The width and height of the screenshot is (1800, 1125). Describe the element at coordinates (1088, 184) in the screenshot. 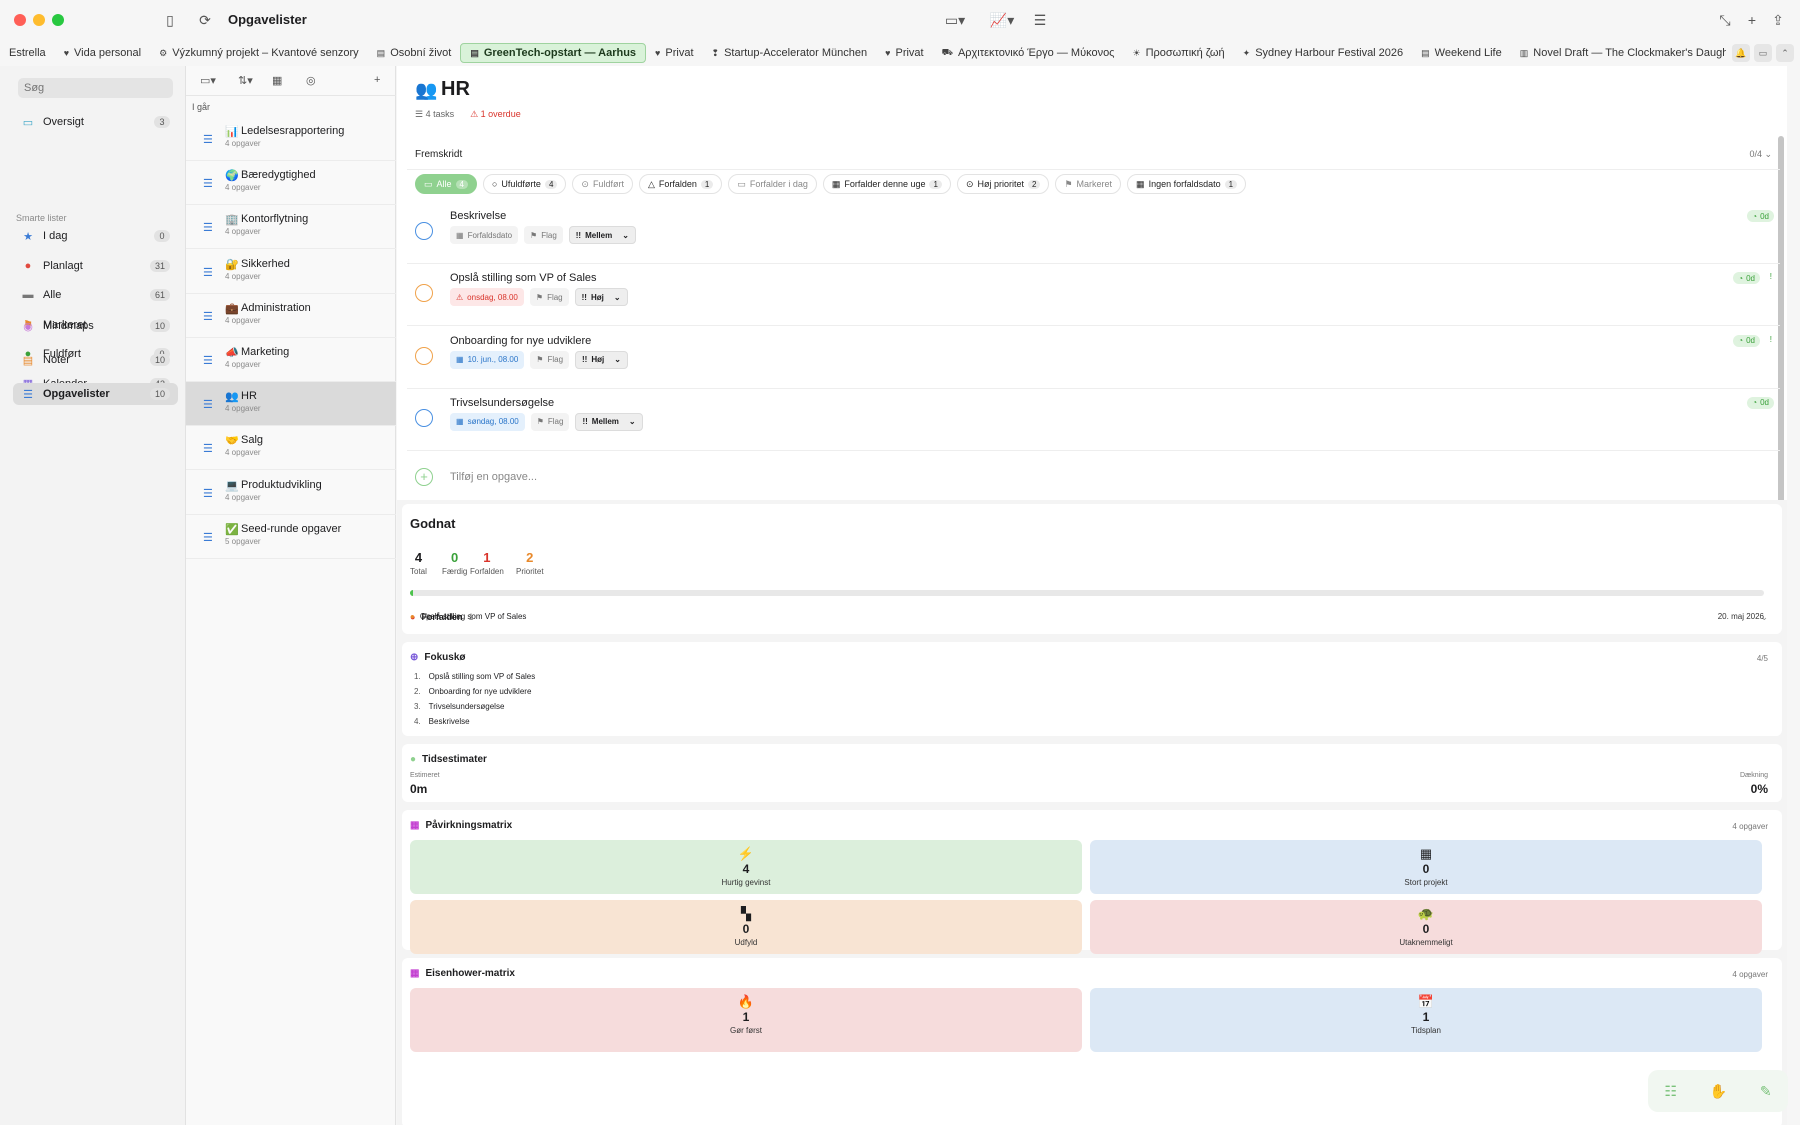

I see `filter-chip-7: ⚑ Markeret` at that location.